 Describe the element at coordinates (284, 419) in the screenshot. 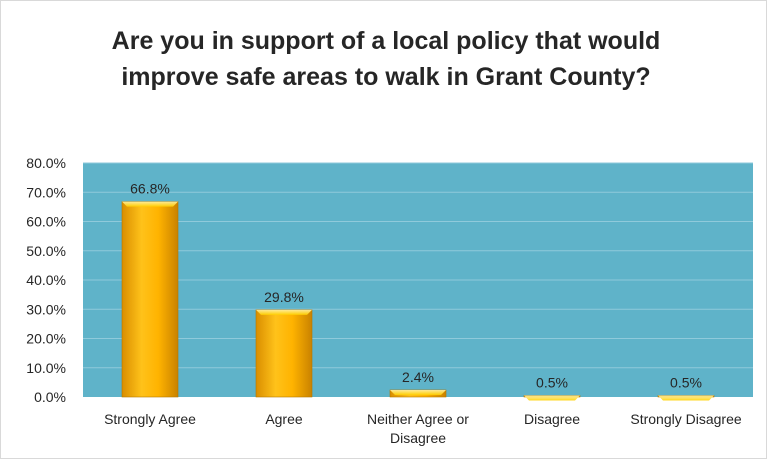

I see `x-tick-label: Agree` at that location.